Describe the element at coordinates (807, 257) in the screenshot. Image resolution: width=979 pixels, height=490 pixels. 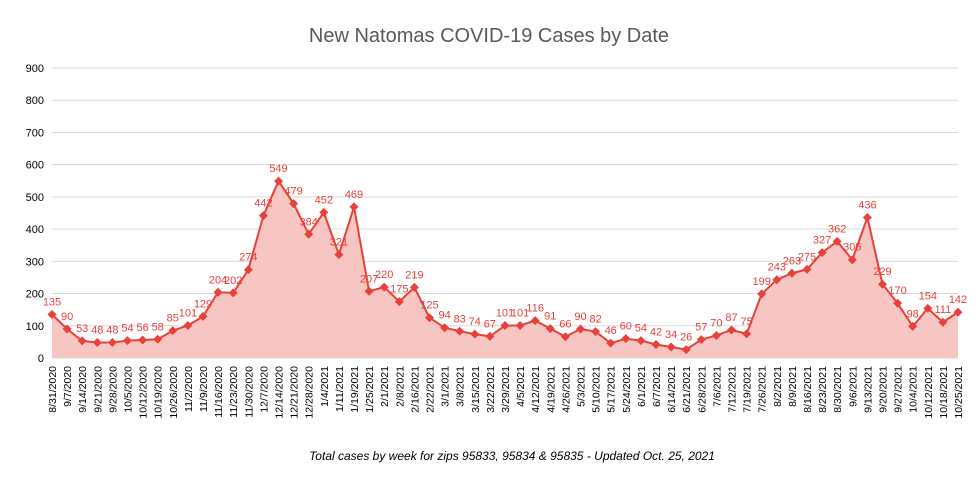
I see `data-label: 275` at that location.